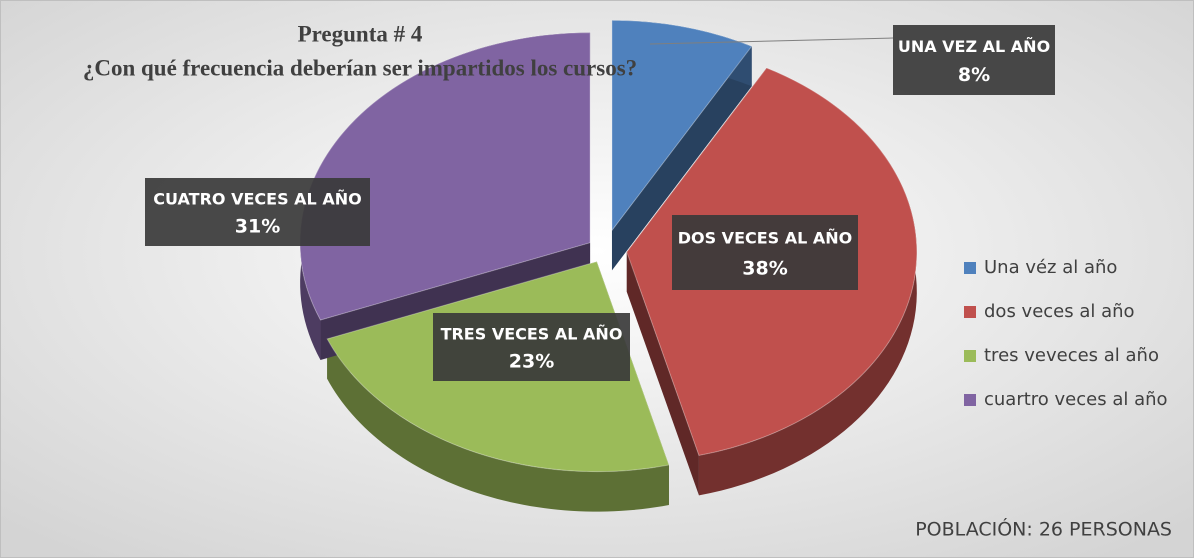 This screenshot has width=1194, height=558. Describe the element at coordinates (531, 361) in the screenshot. I see `data-label-value: 23%` at that location.